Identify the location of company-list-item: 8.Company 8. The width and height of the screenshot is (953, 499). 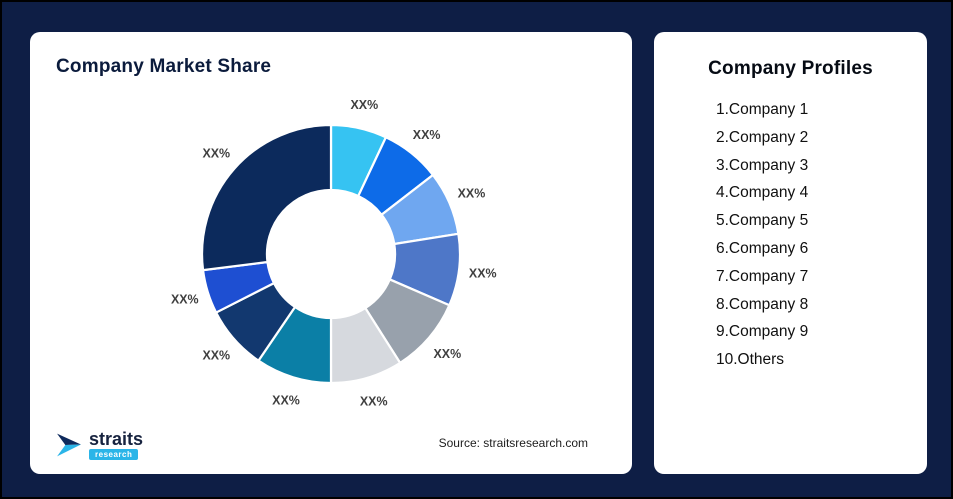
(762, 304).